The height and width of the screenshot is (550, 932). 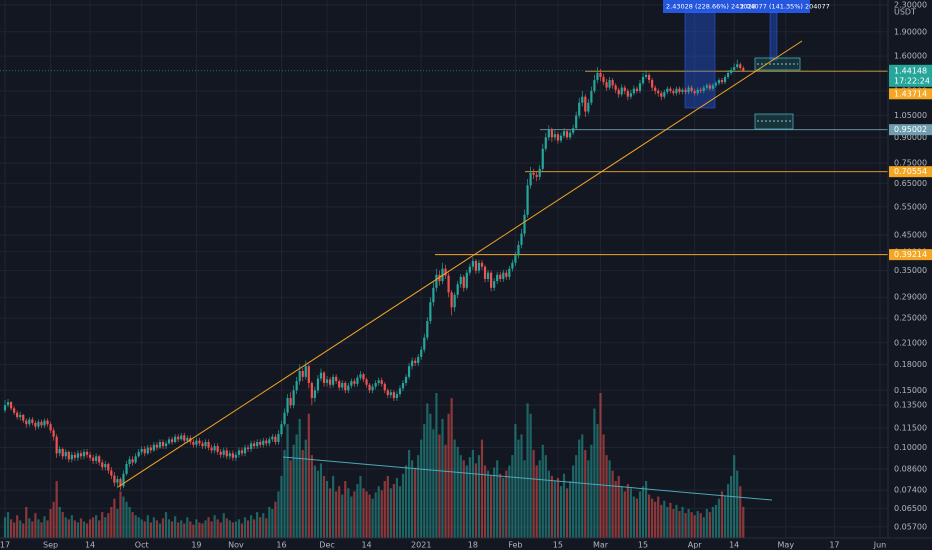 What do you see at coordinates (326, 545) in the screenshot?
I see `x-tick-label: Dec` at bounding box center [326, 545].